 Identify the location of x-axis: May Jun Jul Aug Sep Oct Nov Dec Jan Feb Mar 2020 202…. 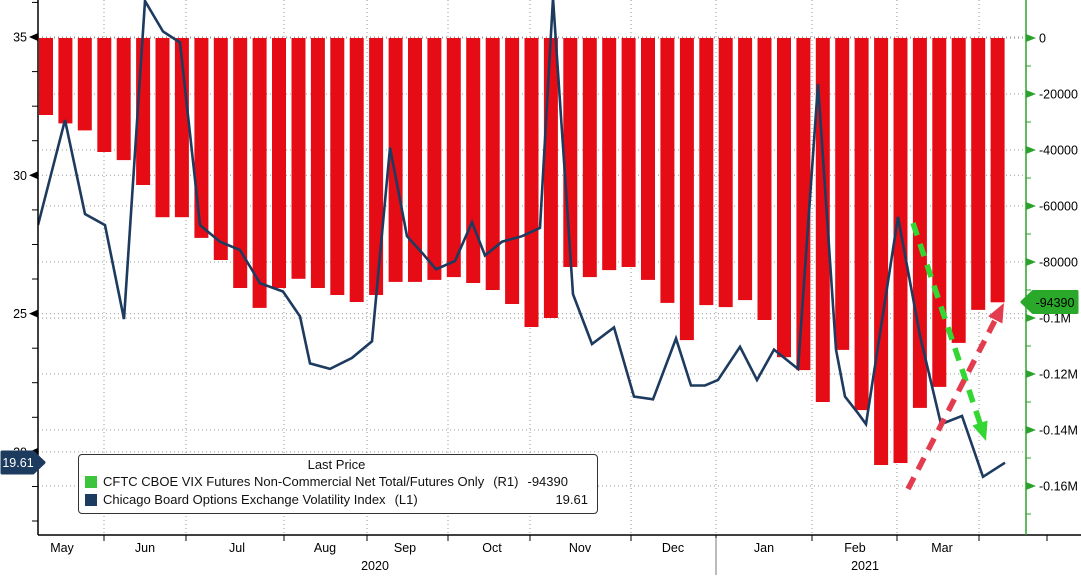
(549, 555).